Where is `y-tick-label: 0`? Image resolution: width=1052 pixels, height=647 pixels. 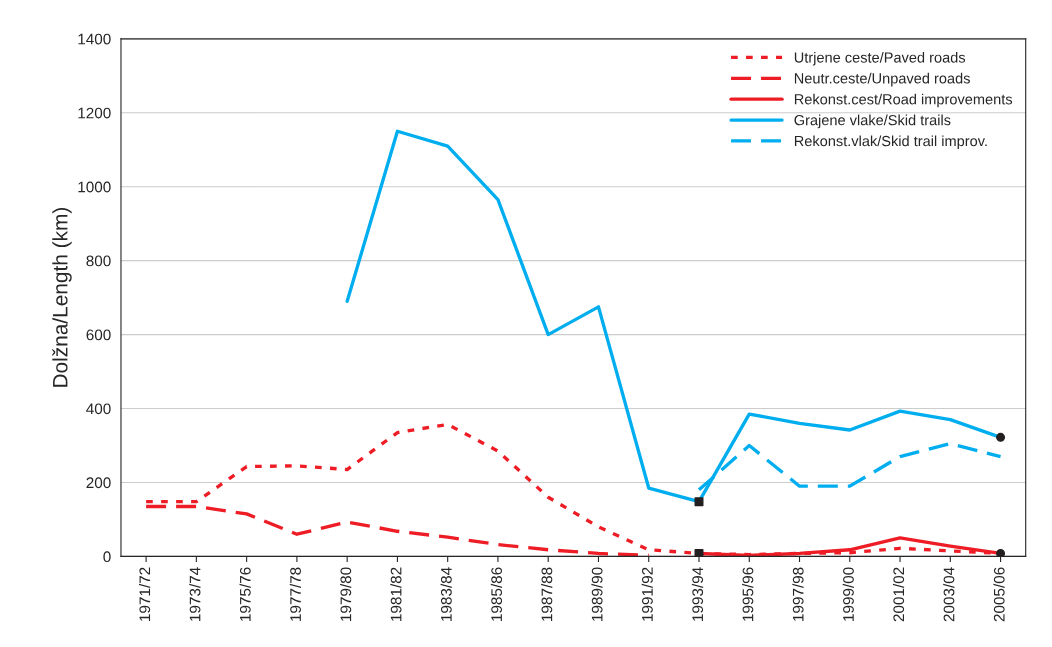 y-tick-label: 0 is located at coordinates (107, 557).